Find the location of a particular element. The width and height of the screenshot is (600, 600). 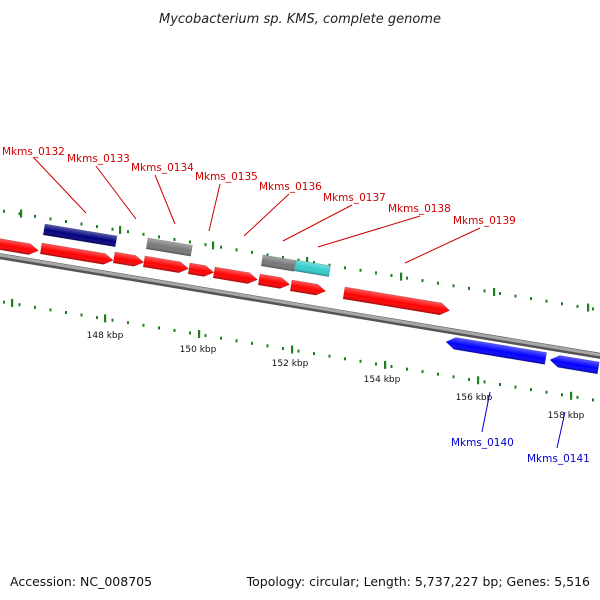

feature-mkms-0134-shade is located at coordinates (169, 247).